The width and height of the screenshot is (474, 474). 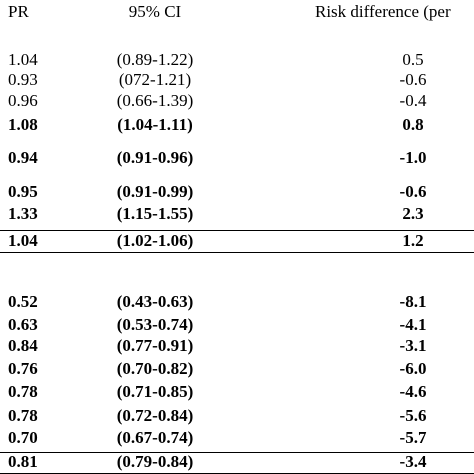 What do you see at coordinates (23, 345) in the screenshot?
I see `pr-cell: 0.84` at bounding box center [23, 345].